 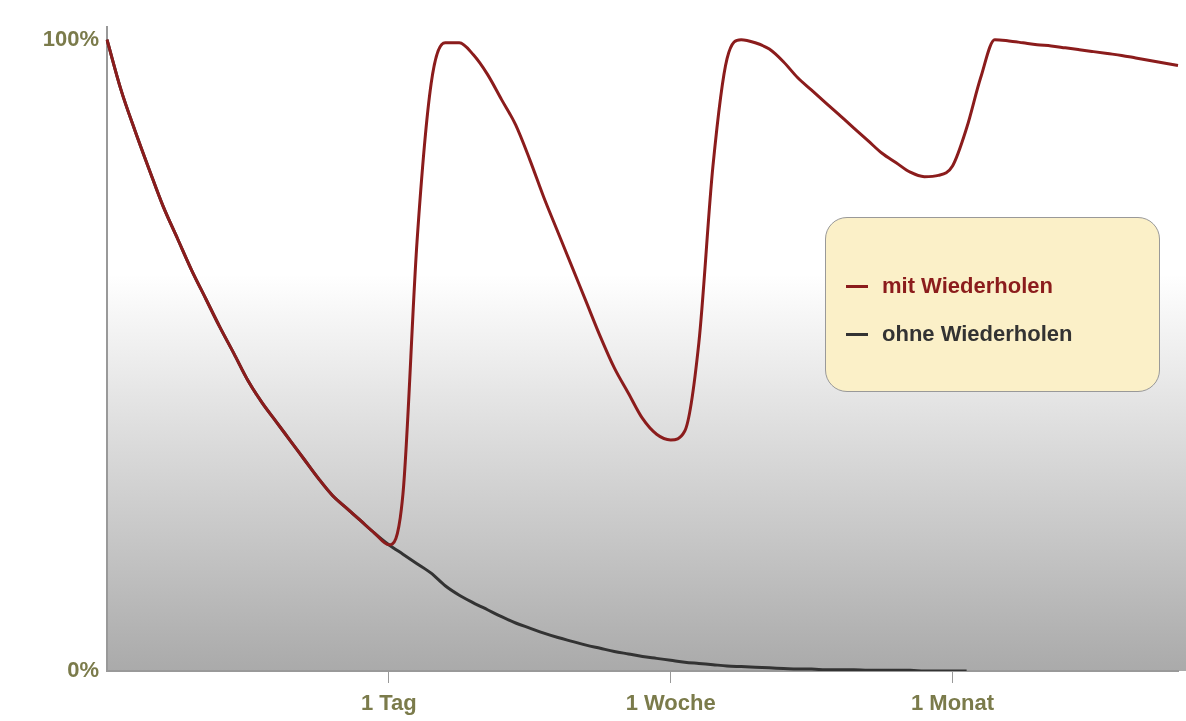 I want to click on x-tick-label: 1 Monat, so click(x=952, y=703).